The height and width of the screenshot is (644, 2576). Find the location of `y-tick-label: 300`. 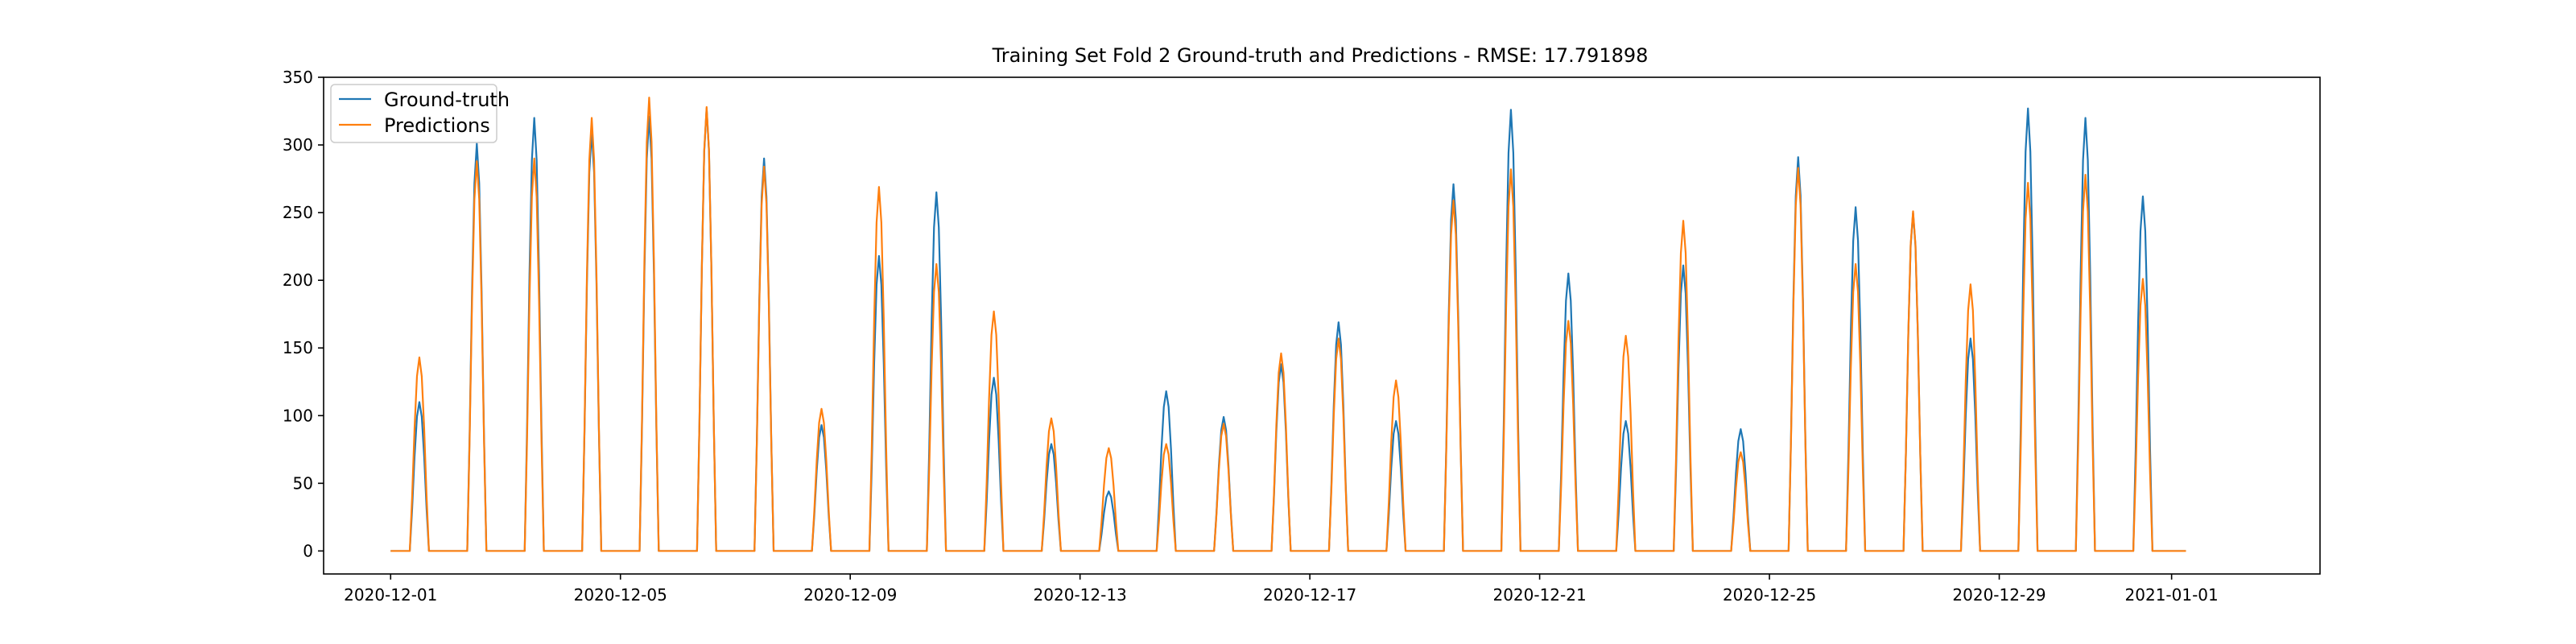

y-tick-label: 300 is located at coordinates (298, 145).